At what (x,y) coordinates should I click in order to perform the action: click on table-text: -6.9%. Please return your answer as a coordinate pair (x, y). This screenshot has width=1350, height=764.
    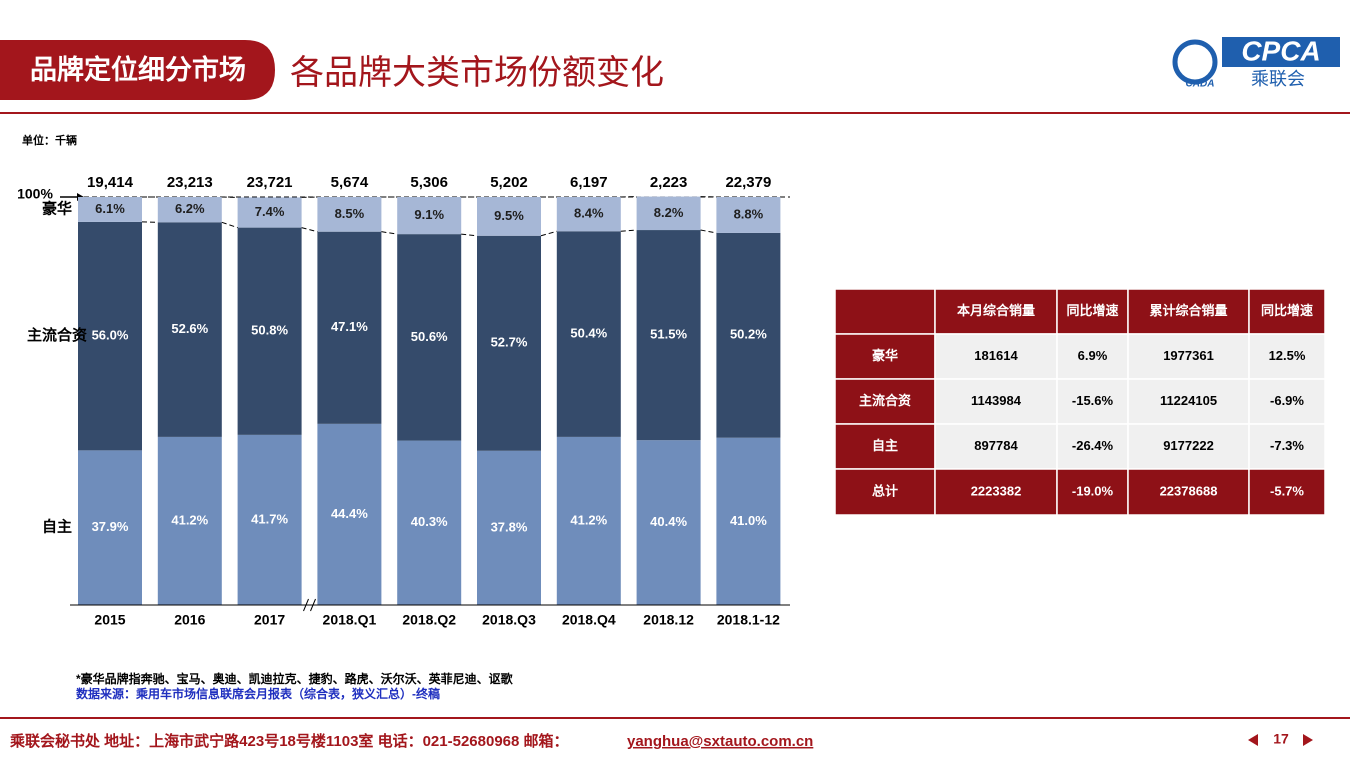
    Looking at the image, I should click on (1287, 400).